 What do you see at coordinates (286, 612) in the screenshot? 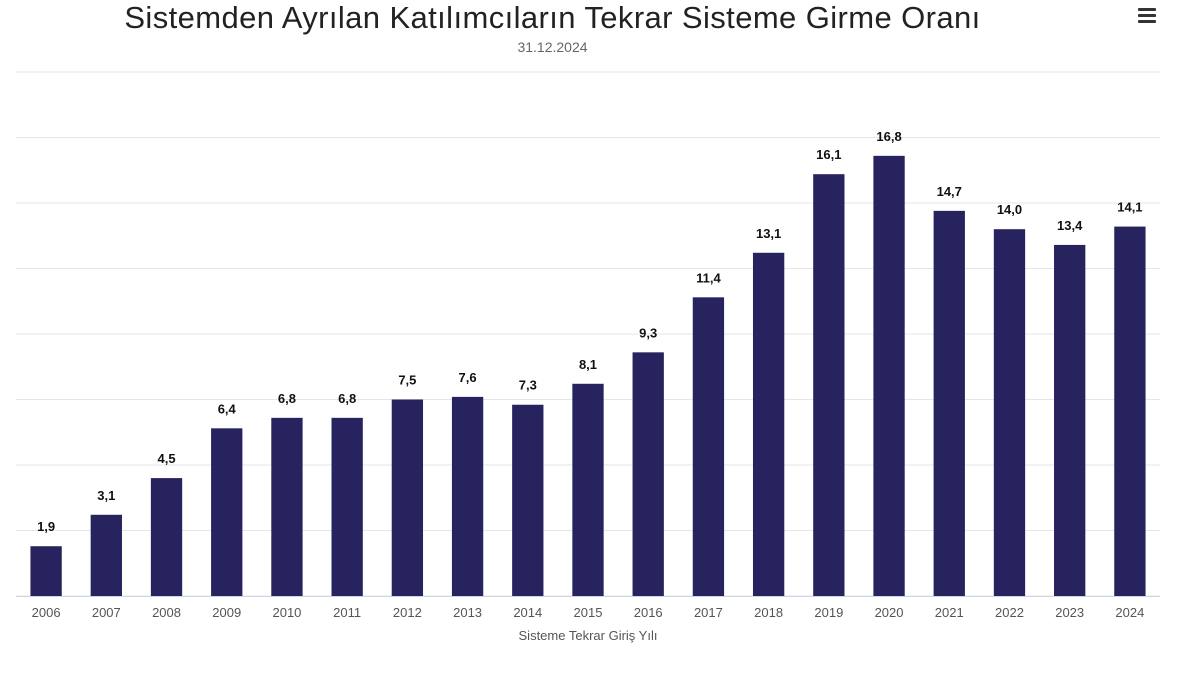
I see `x-tick-2010: 2010` at bounding box center [286, 612].